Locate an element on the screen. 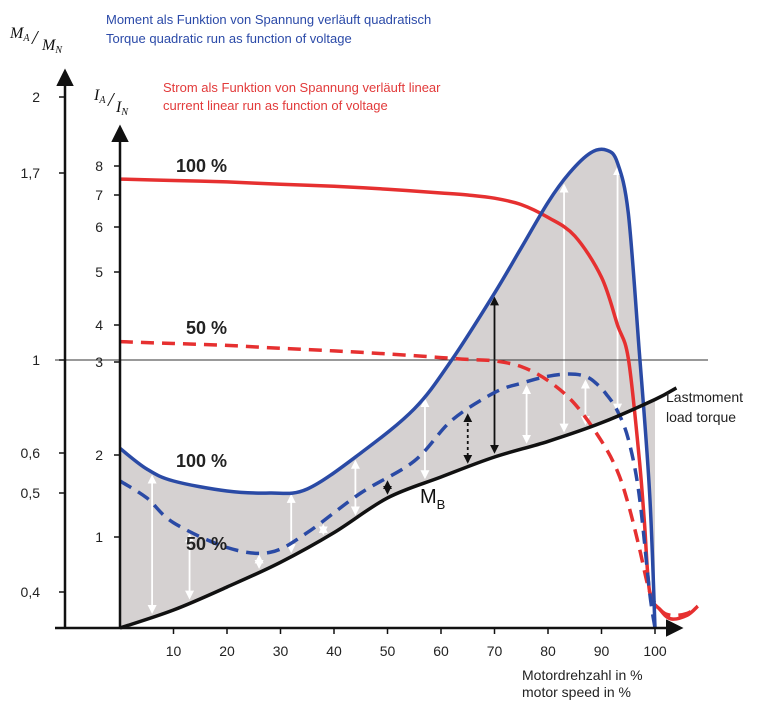 This screenshot has height=703, width=770. current-tick-label-4: 4 is located at coordinates (99, 325).